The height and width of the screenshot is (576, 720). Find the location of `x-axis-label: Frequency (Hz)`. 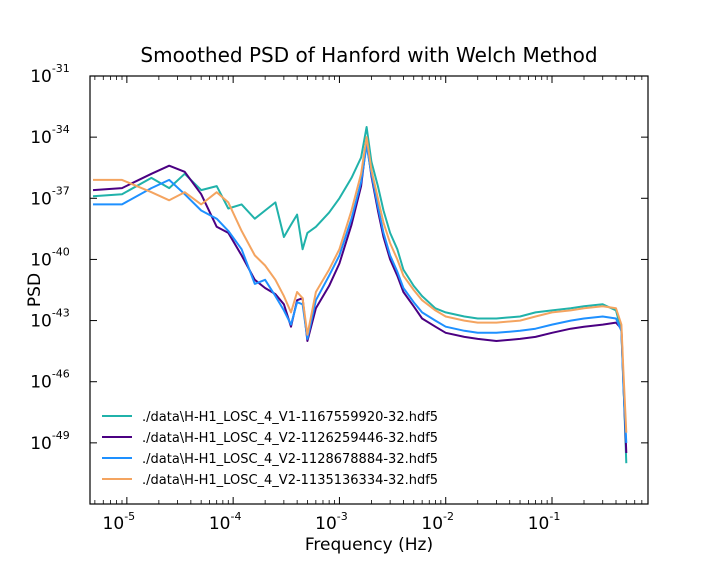

x-axis-label: Frequency (Hz) is located at coordinates (369, 545).